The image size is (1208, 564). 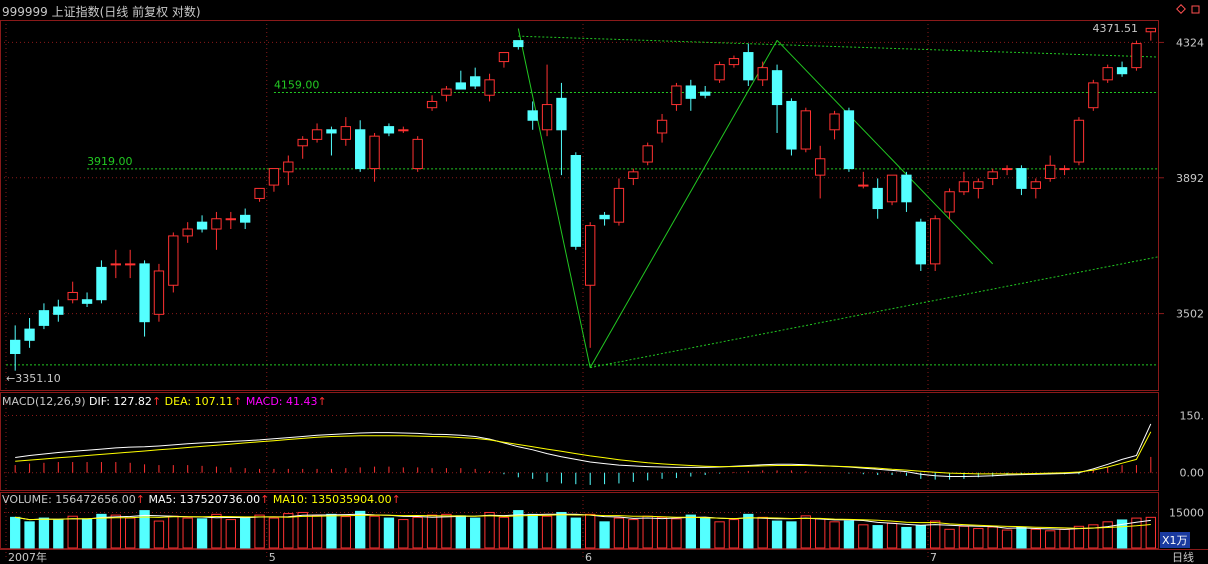 What do you see at coordinates (874, 312) in the screenshot?
I see `lower-channel-line` at bounding box center [874, 312].